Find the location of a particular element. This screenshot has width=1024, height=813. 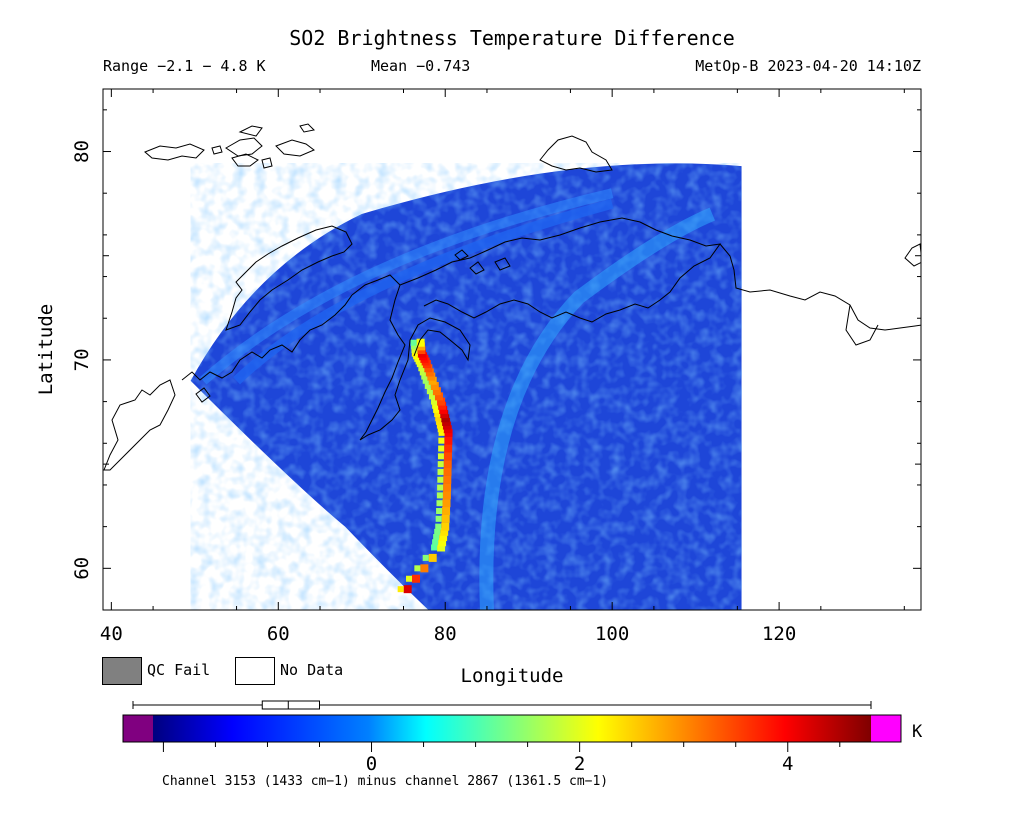

colorbar-under-swatch is located at coordinates (138, 728).